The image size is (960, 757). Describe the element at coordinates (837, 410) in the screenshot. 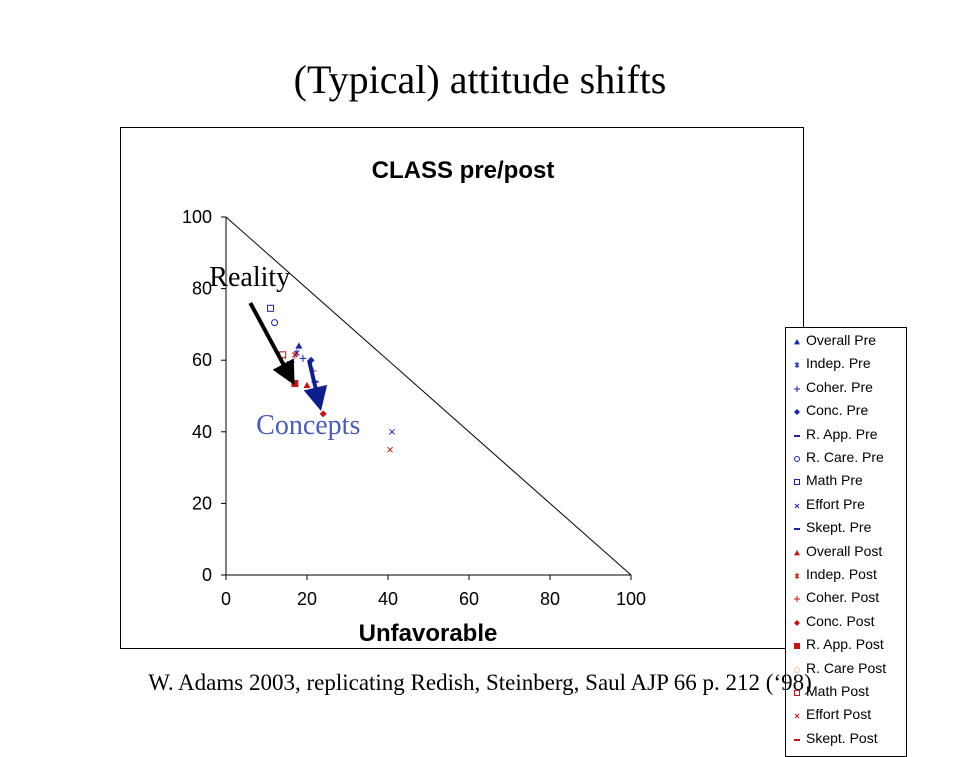

I see `legend-label: Conc. Pre` at that location.